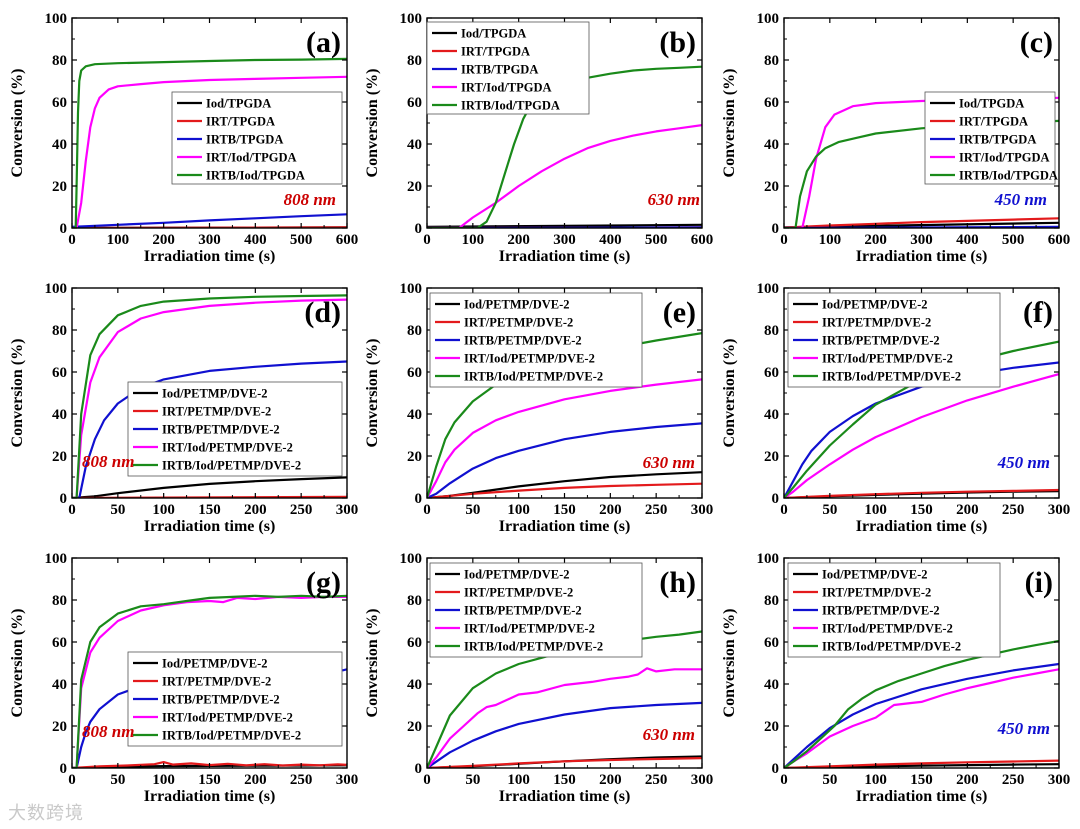 The height and width of the screenshot is (829, 1080). What do you see at coordinates (1020, 199) in the screenshot?
I see `wavelength-label: 450 nm` at bounding box center [1020, 199].